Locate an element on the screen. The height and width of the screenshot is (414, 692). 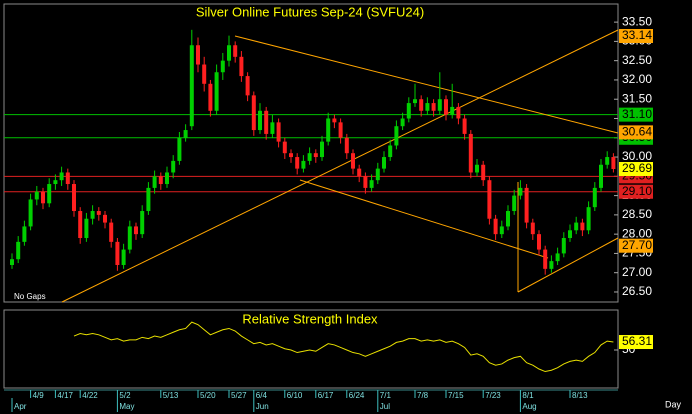
price-tag-label: 29.10 is located at coordinates (637, 191).